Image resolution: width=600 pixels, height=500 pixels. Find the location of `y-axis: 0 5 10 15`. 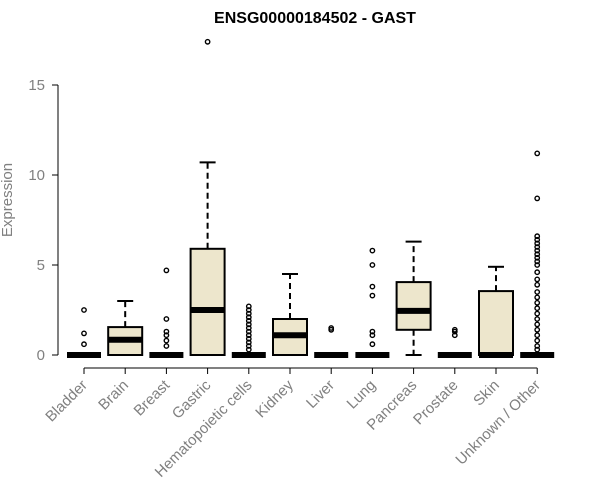

y-axis: 0 5 10 15 is located at coordinates (43, 220).